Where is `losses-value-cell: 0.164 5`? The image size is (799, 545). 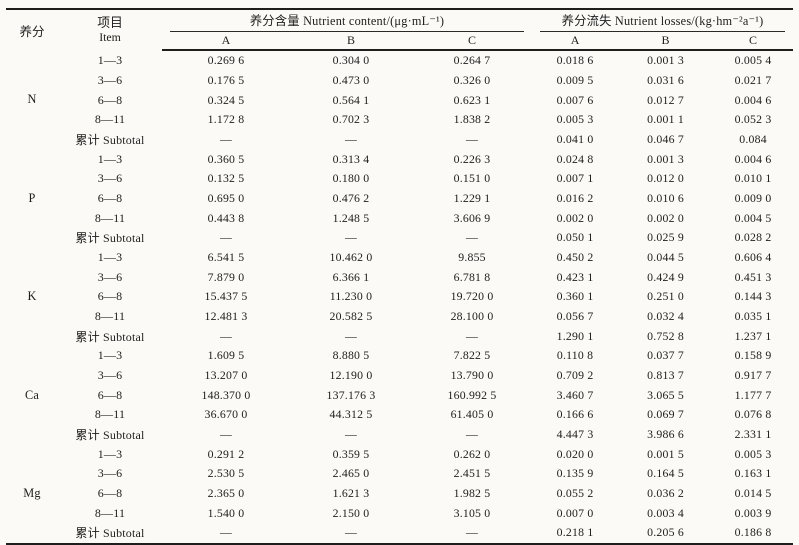 losses-value-cell: 0.164 5 is located at coordinates (665, 473).